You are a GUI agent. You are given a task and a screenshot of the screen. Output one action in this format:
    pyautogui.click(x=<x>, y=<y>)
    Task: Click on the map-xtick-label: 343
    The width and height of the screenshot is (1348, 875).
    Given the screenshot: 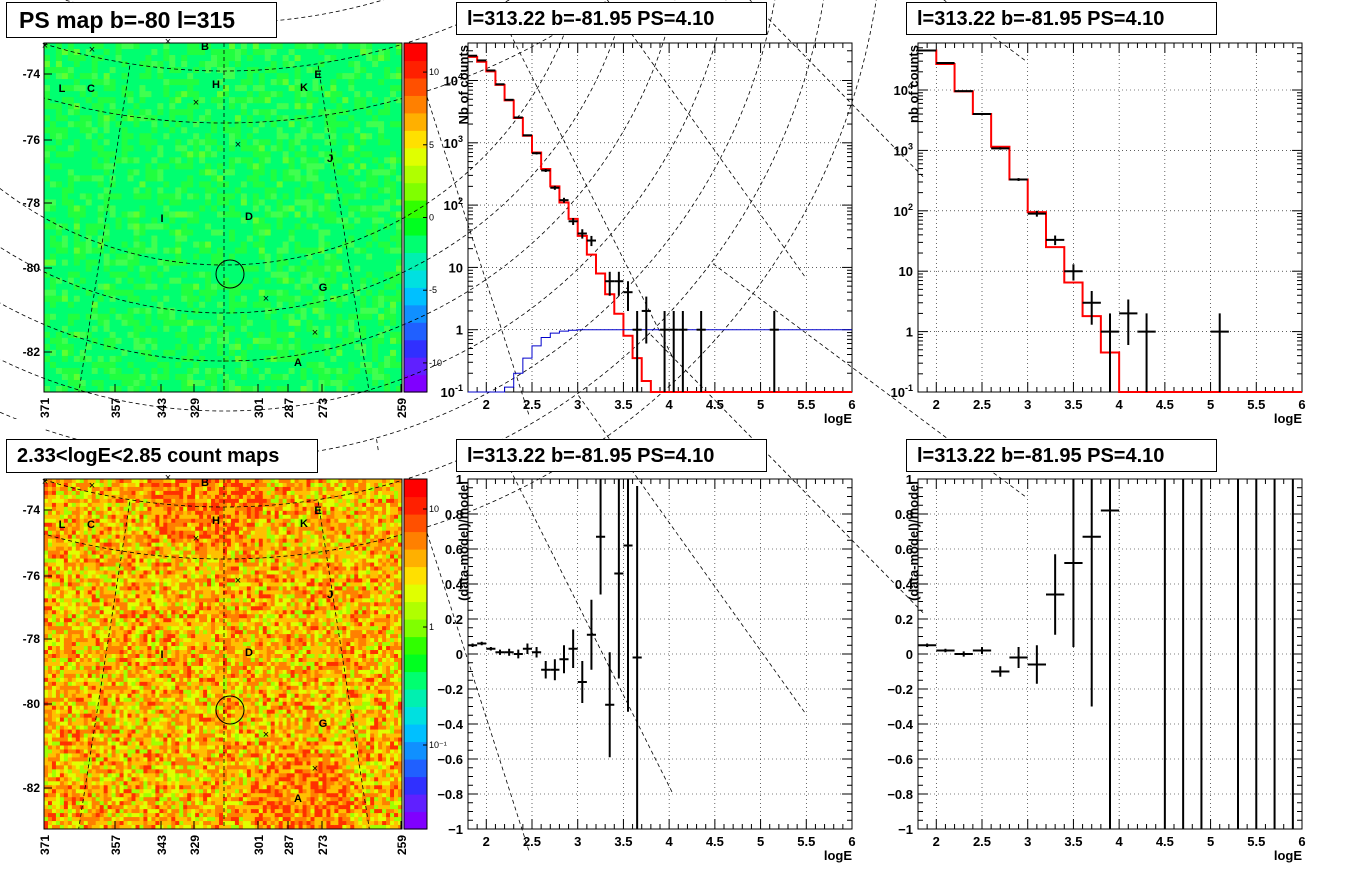 What is the action you would take?
    pyautogui.click(x=162, y=845)
    